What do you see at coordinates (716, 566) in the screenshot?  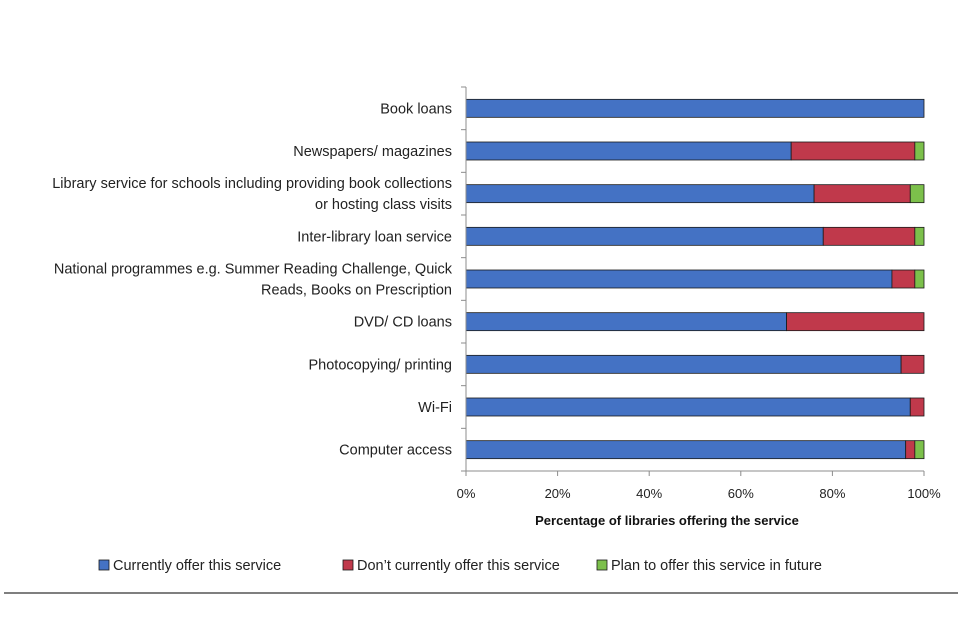 I see `legend-label-3: Plan to offer this service in future` at bounding box center [716, 566].